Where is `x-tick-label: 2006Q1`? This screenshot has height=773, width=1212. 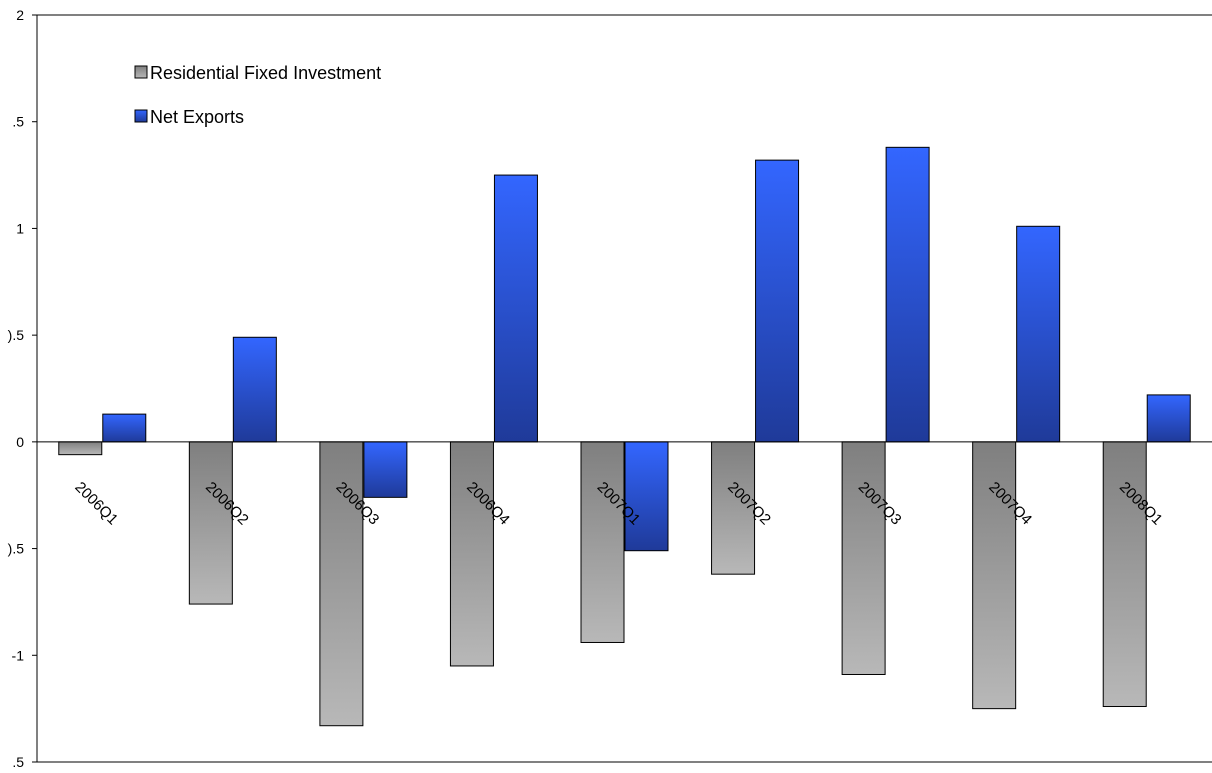
x-tick-label: 2006Q1 is located at coordinates (96, 504).